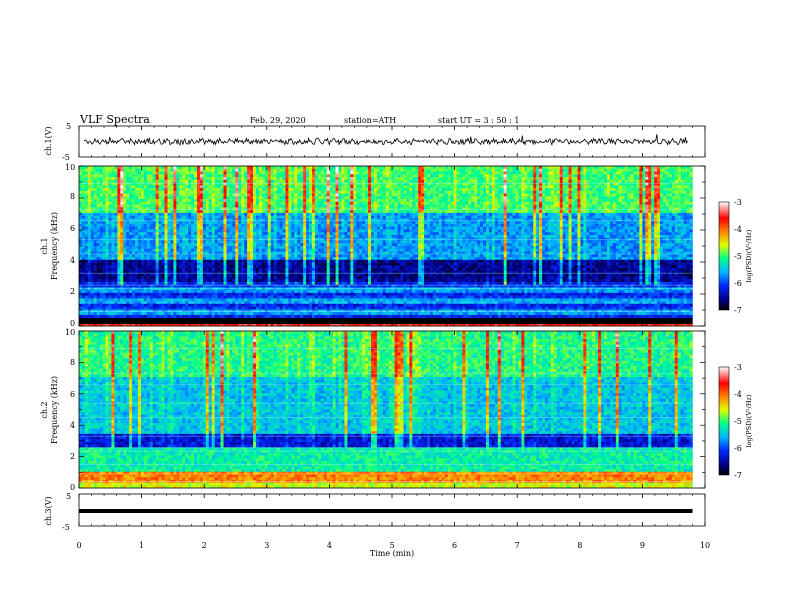 The height and width of the screenshot is (612, 792). What do you see at coordinates (517, 545) in the screenshot?
I see `x-tick-label: 7` at bounding box center [517, 545].